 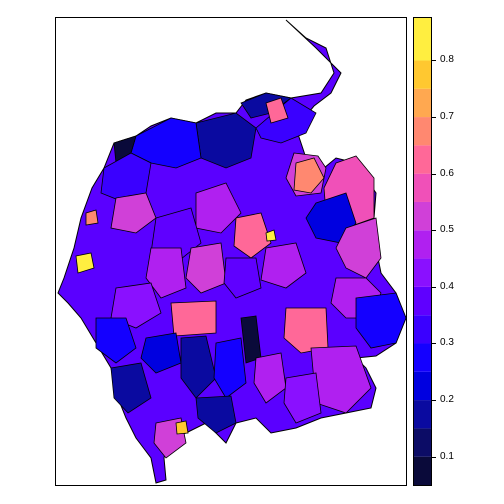 I want to click on legend-tick-label: 0.5, so click(x=447, y=230).